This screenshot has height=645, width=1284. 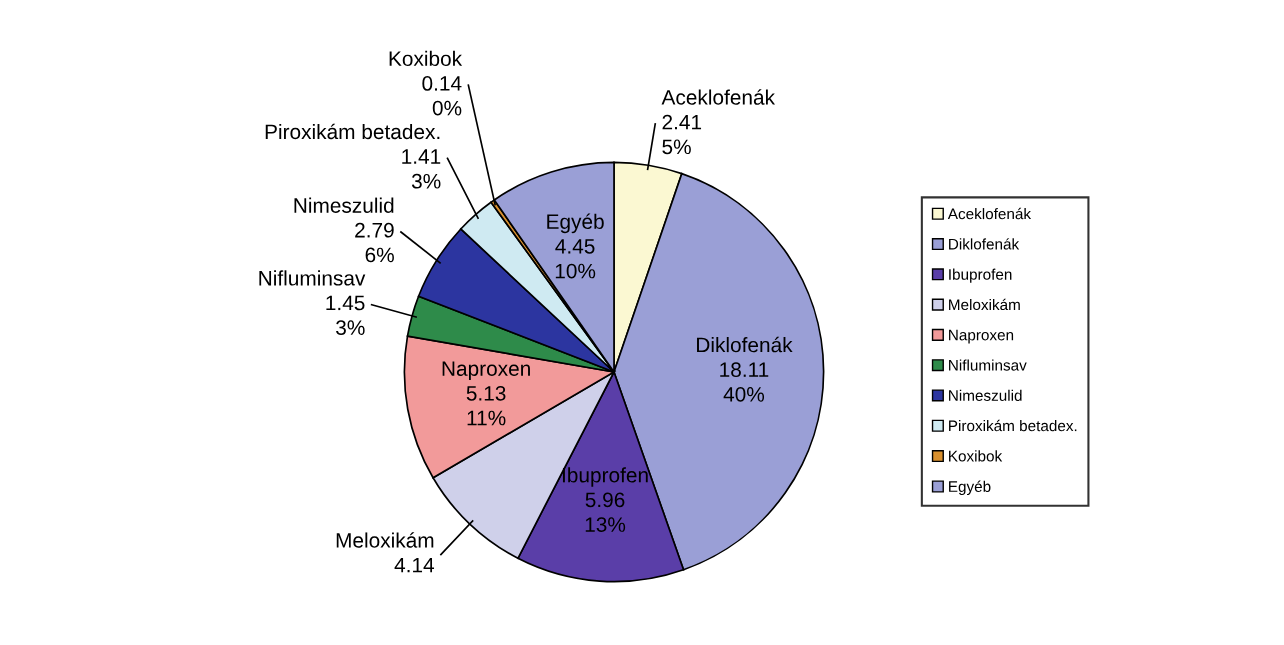 I want to click on data-label: 5.13 11%, so click(x=486, y=405).